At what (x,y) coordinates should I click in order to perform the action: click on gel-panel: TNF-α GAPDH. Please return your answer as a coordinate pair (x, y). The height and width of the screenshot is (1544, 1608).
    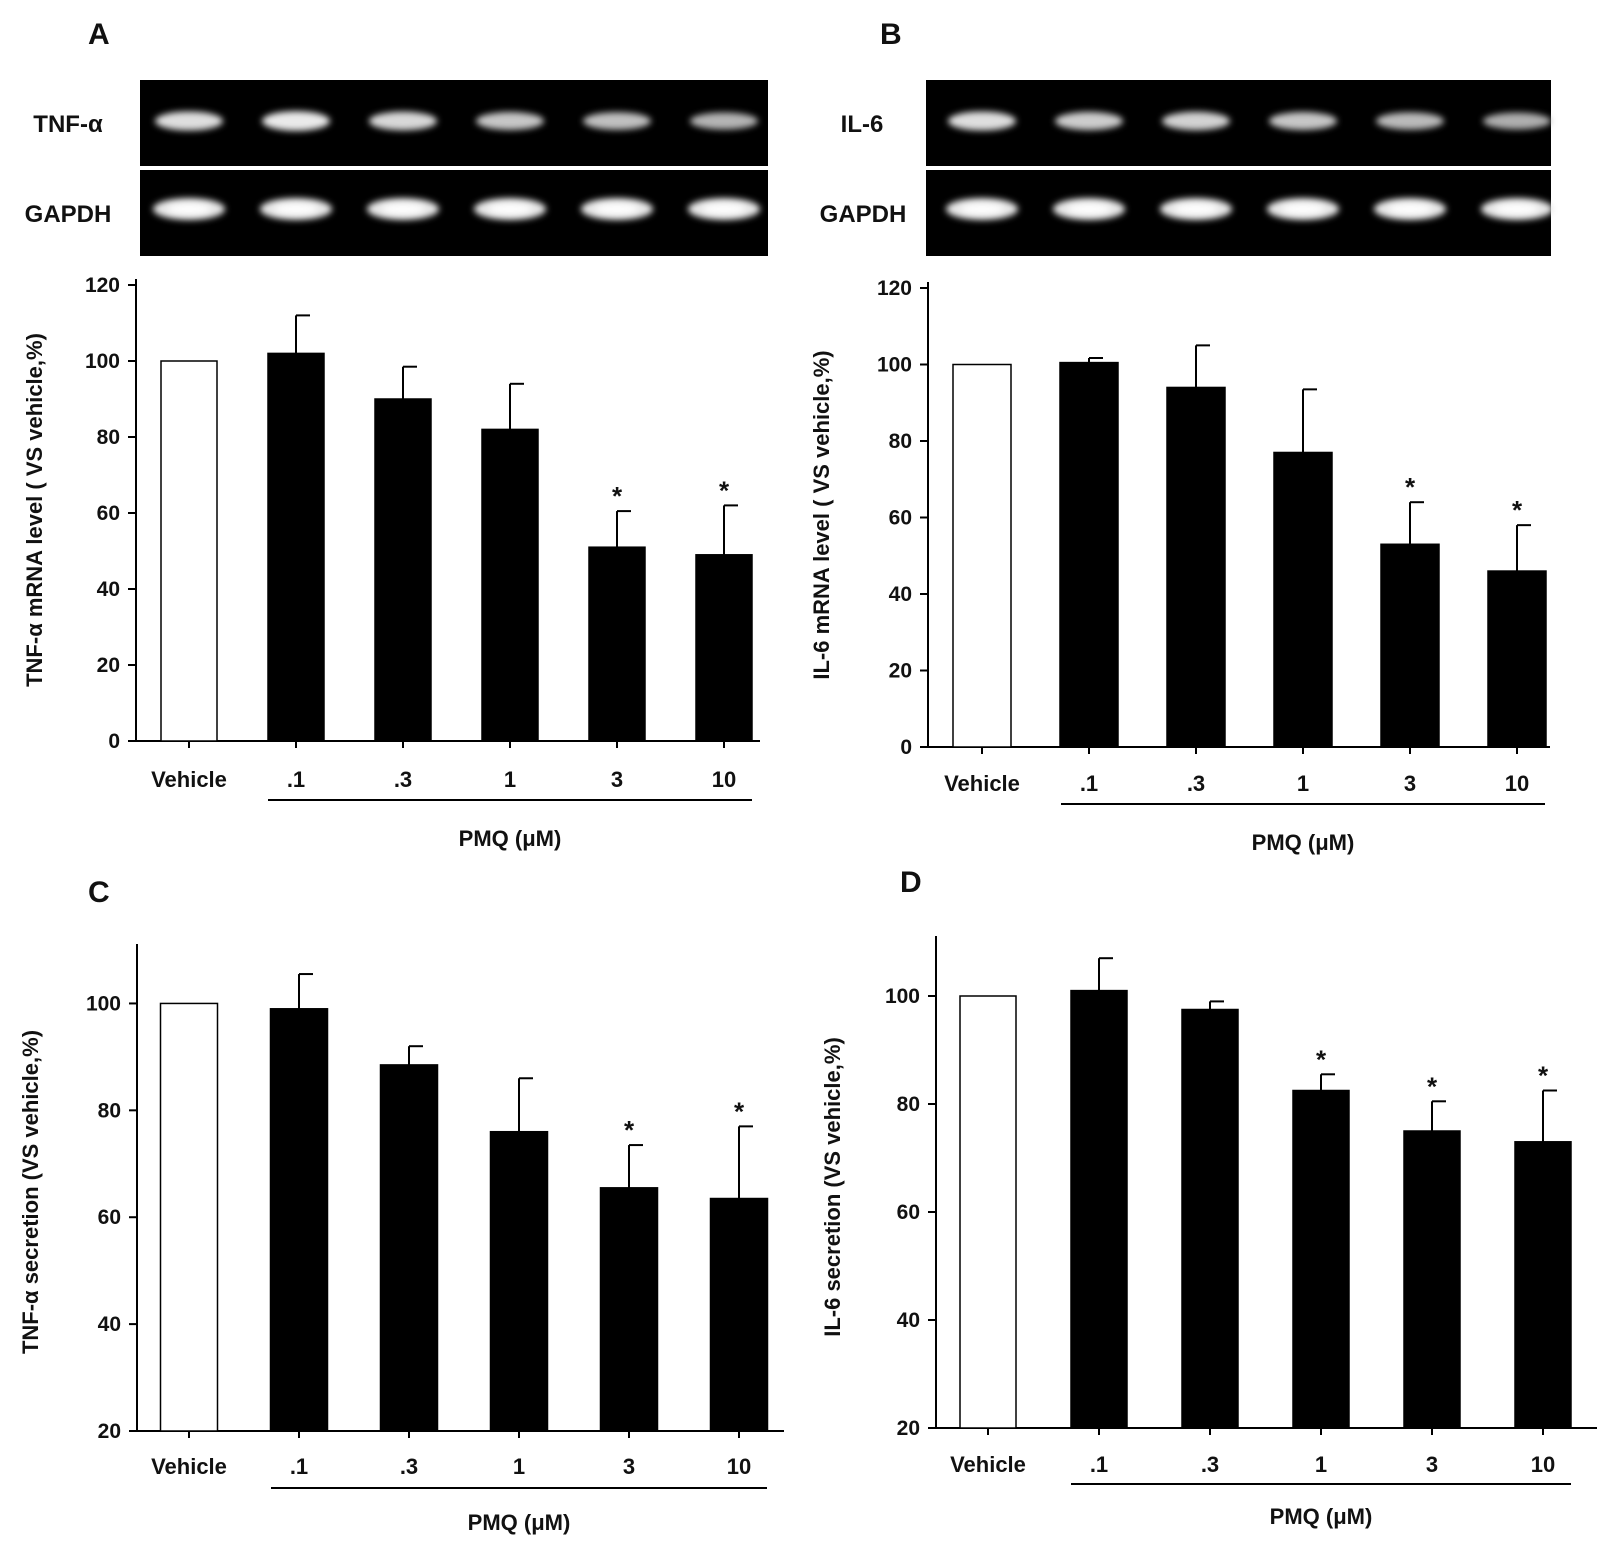
    Looking at the image, I should click on (396, 168).